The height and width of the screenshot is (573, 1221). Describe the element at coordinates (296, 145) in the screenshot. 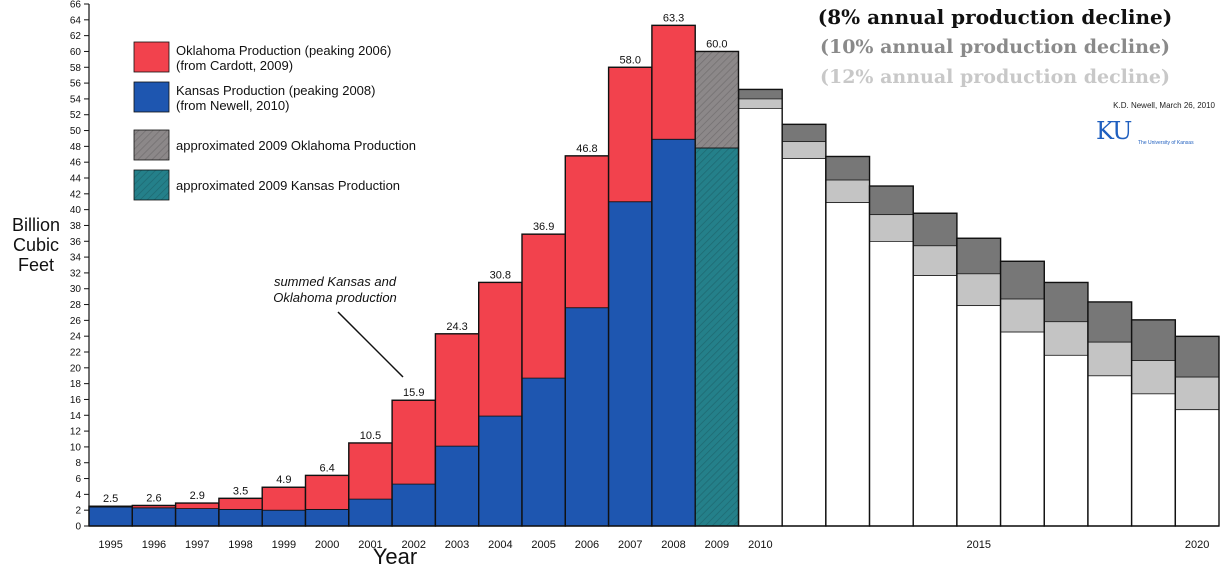

I see `legend-approx-oklahoma: approximated 2009 Oklahoma Production` at that location.